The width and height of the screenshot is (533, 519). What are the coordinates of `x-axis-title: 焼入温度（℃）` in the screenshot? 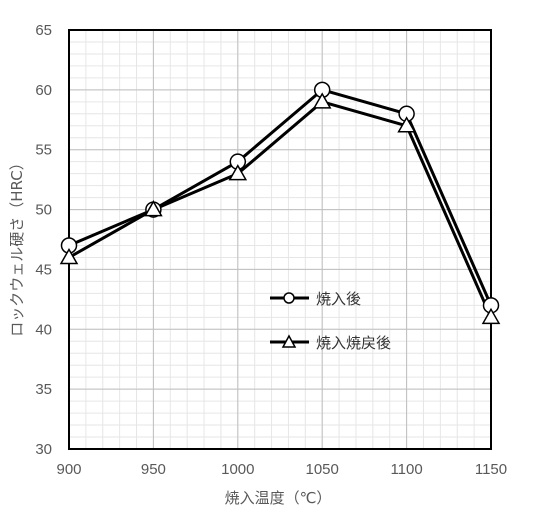 It's located at (278, 498).